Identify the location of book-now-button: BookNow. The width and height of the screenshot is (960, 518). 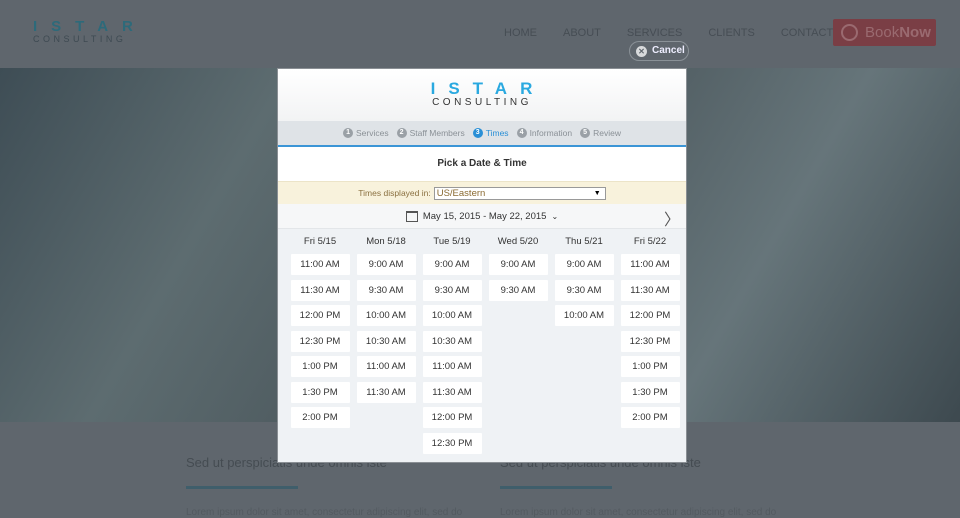
(884, 32).